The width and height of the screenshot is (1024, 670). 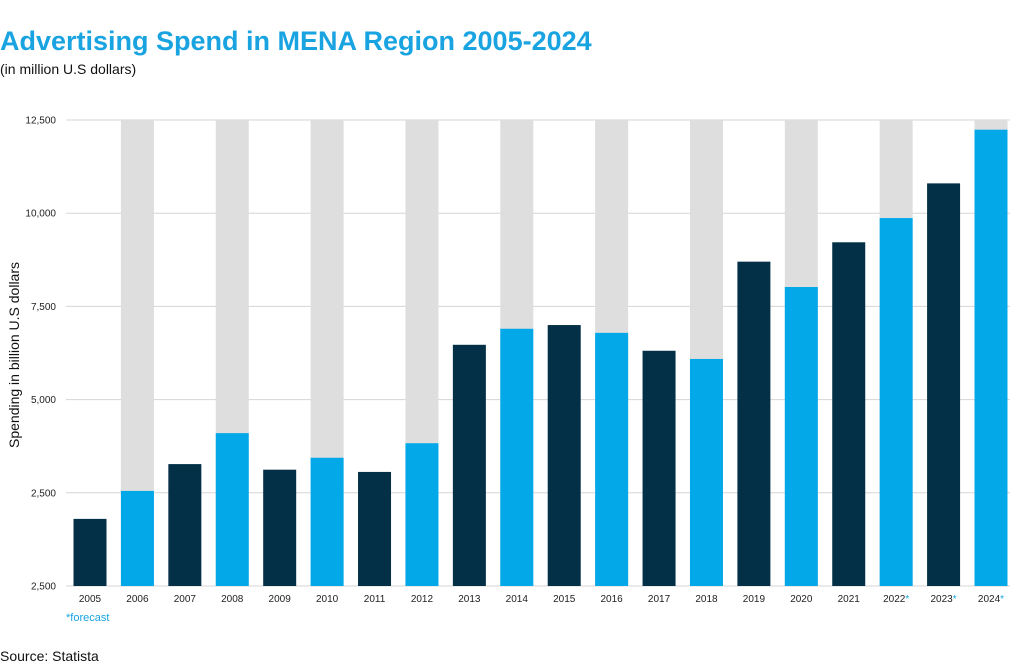 I want to click on chart-subtitle: (in million U.S dollars), so click(x=68, y=69).